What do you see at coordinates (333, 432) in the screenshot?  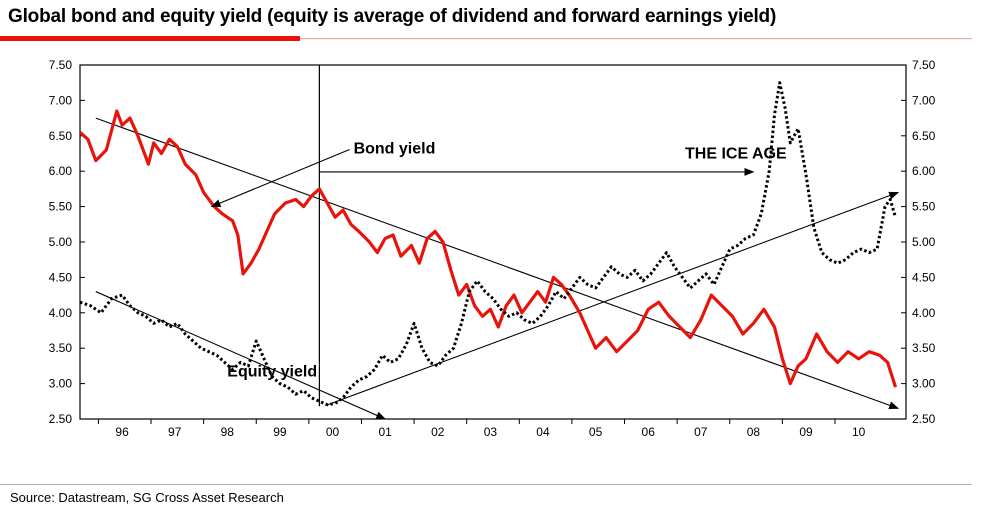 I see `x-tick-label: 00` at bounding box center [333, 432].